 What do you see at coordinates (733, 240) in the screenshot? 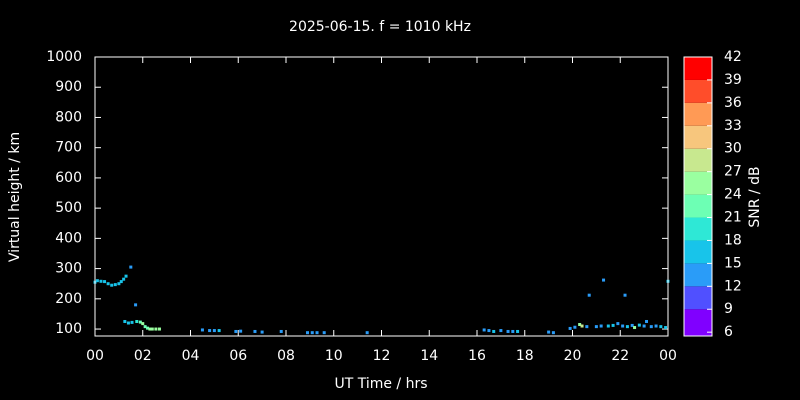
I see `colorbar-tick-label: 18` at bounding box center [733, 240].